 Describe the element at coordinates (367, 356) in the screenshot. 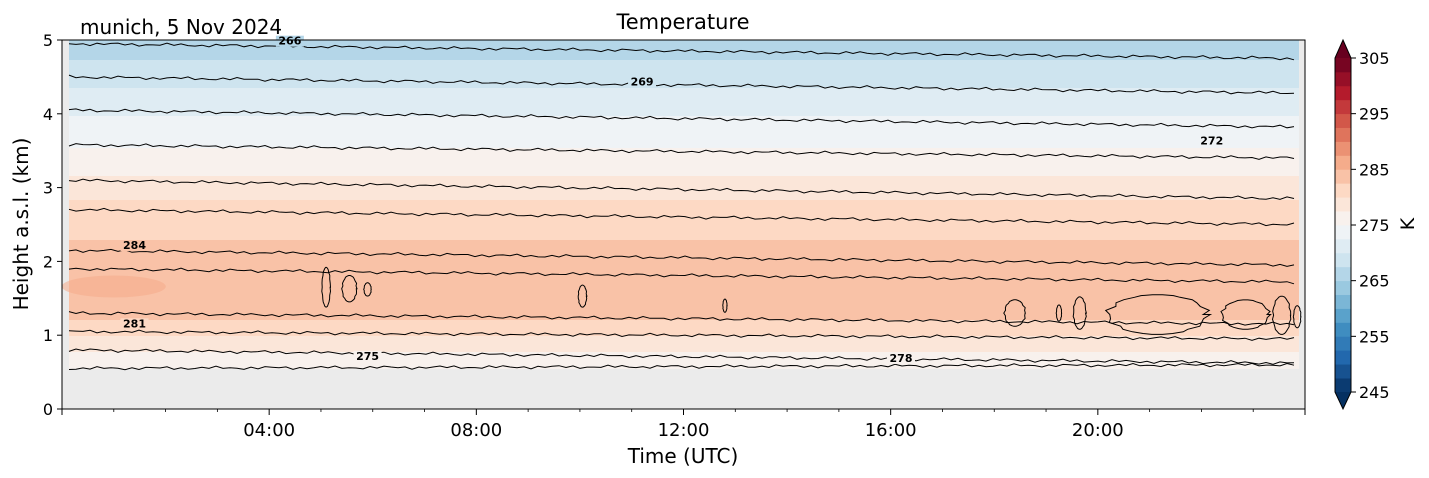

I see `contour-label: 275` at that location.